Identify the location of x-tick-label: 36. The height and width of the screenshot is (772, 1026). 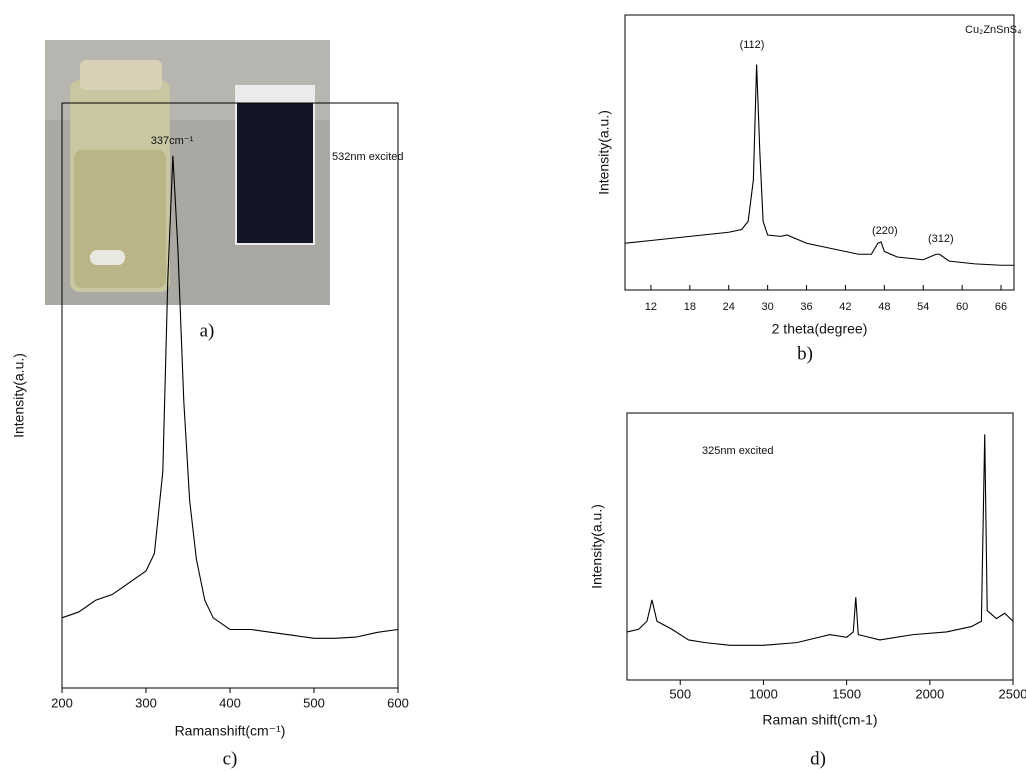
(806, 307).